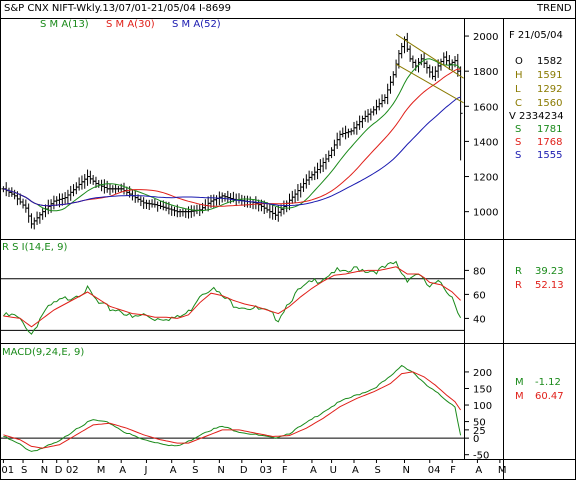  What do you see at coordinates (518, 103) in the screenshot?
I see `sidebar-label: C` at bounding box center [518, 103].